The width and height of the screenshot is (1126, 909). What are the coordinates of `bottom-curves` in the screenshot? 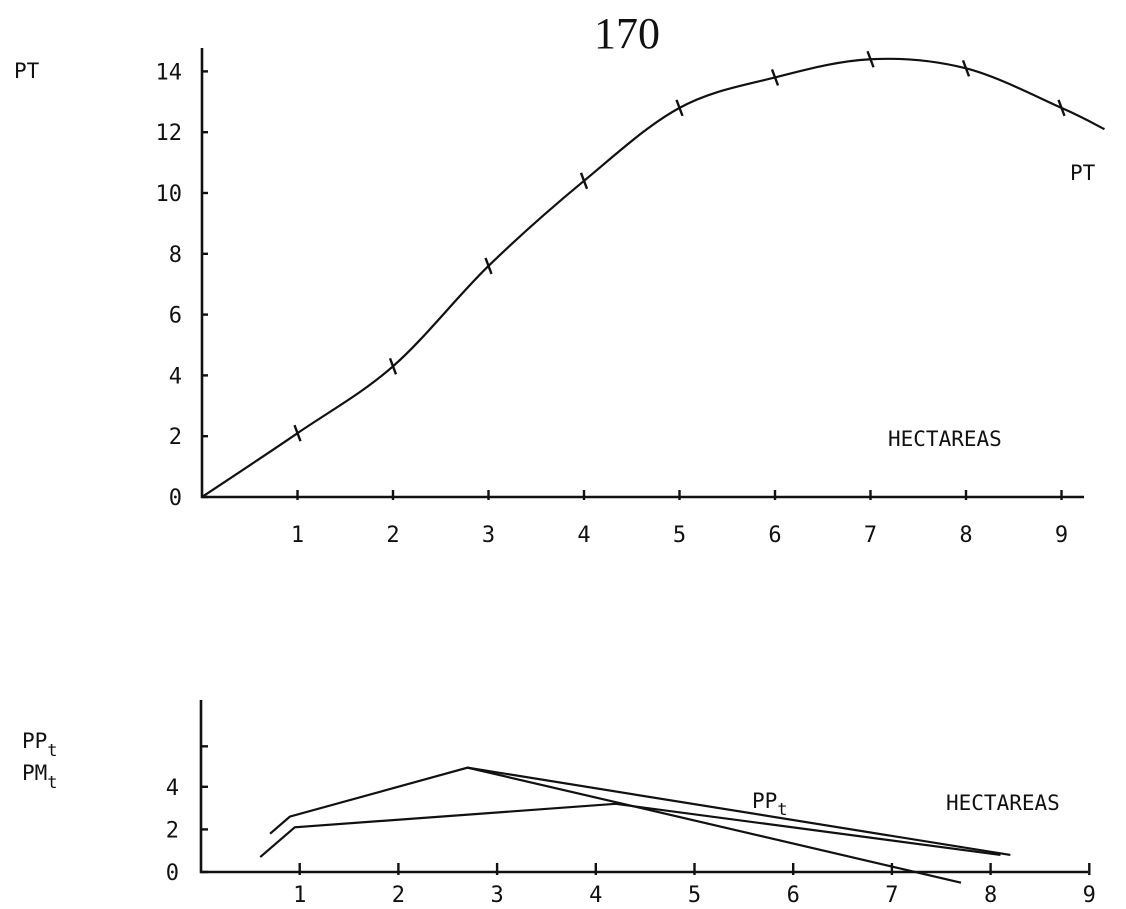 It's located at (635, 825).